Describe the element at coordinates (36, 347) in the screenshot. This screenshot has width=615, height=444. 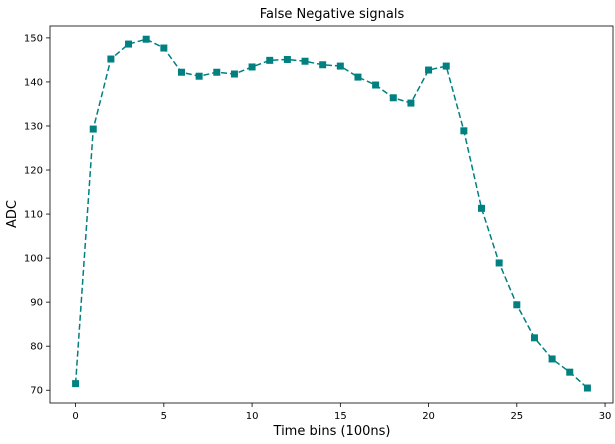
I see `y-tick-label: 80` at that location.